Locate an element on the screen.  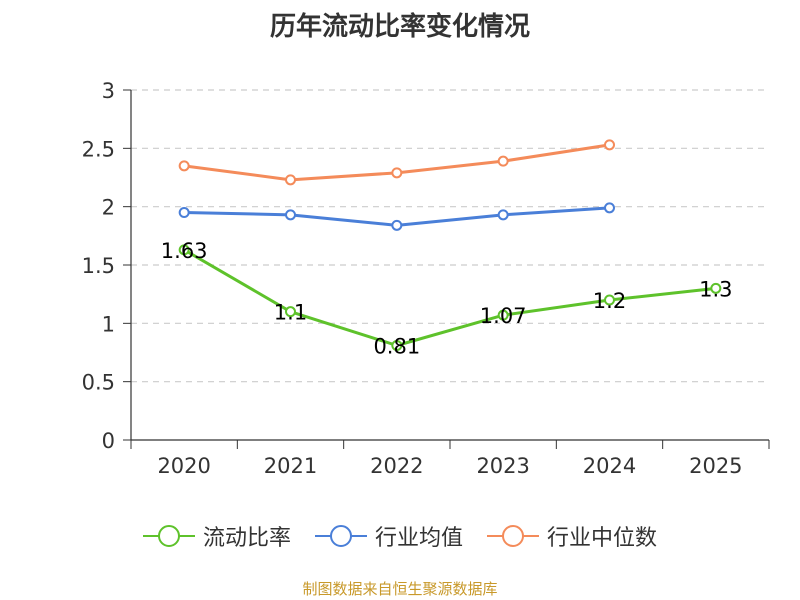
data-label: 1.63 is located at coordinates (184, 251).